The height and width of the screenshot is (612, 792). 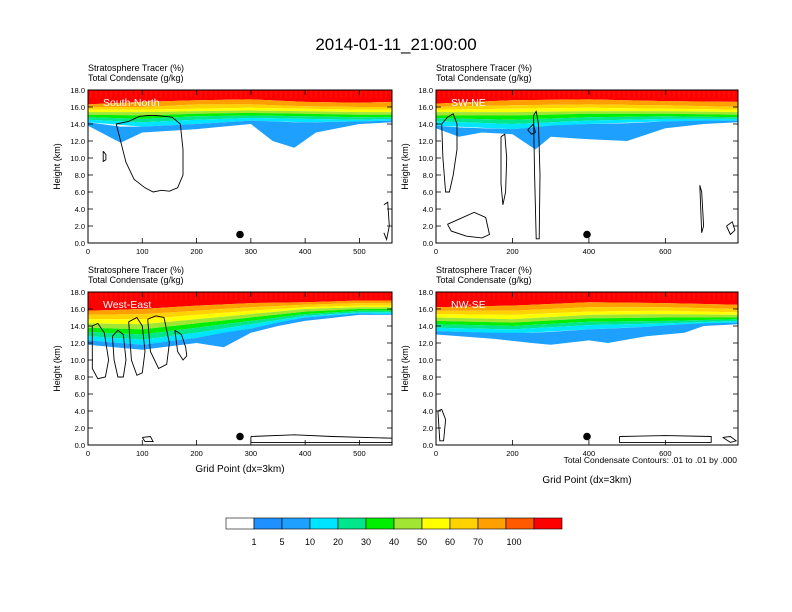 I want to click on colorbar-label: 100, so click(x=513, y=542).